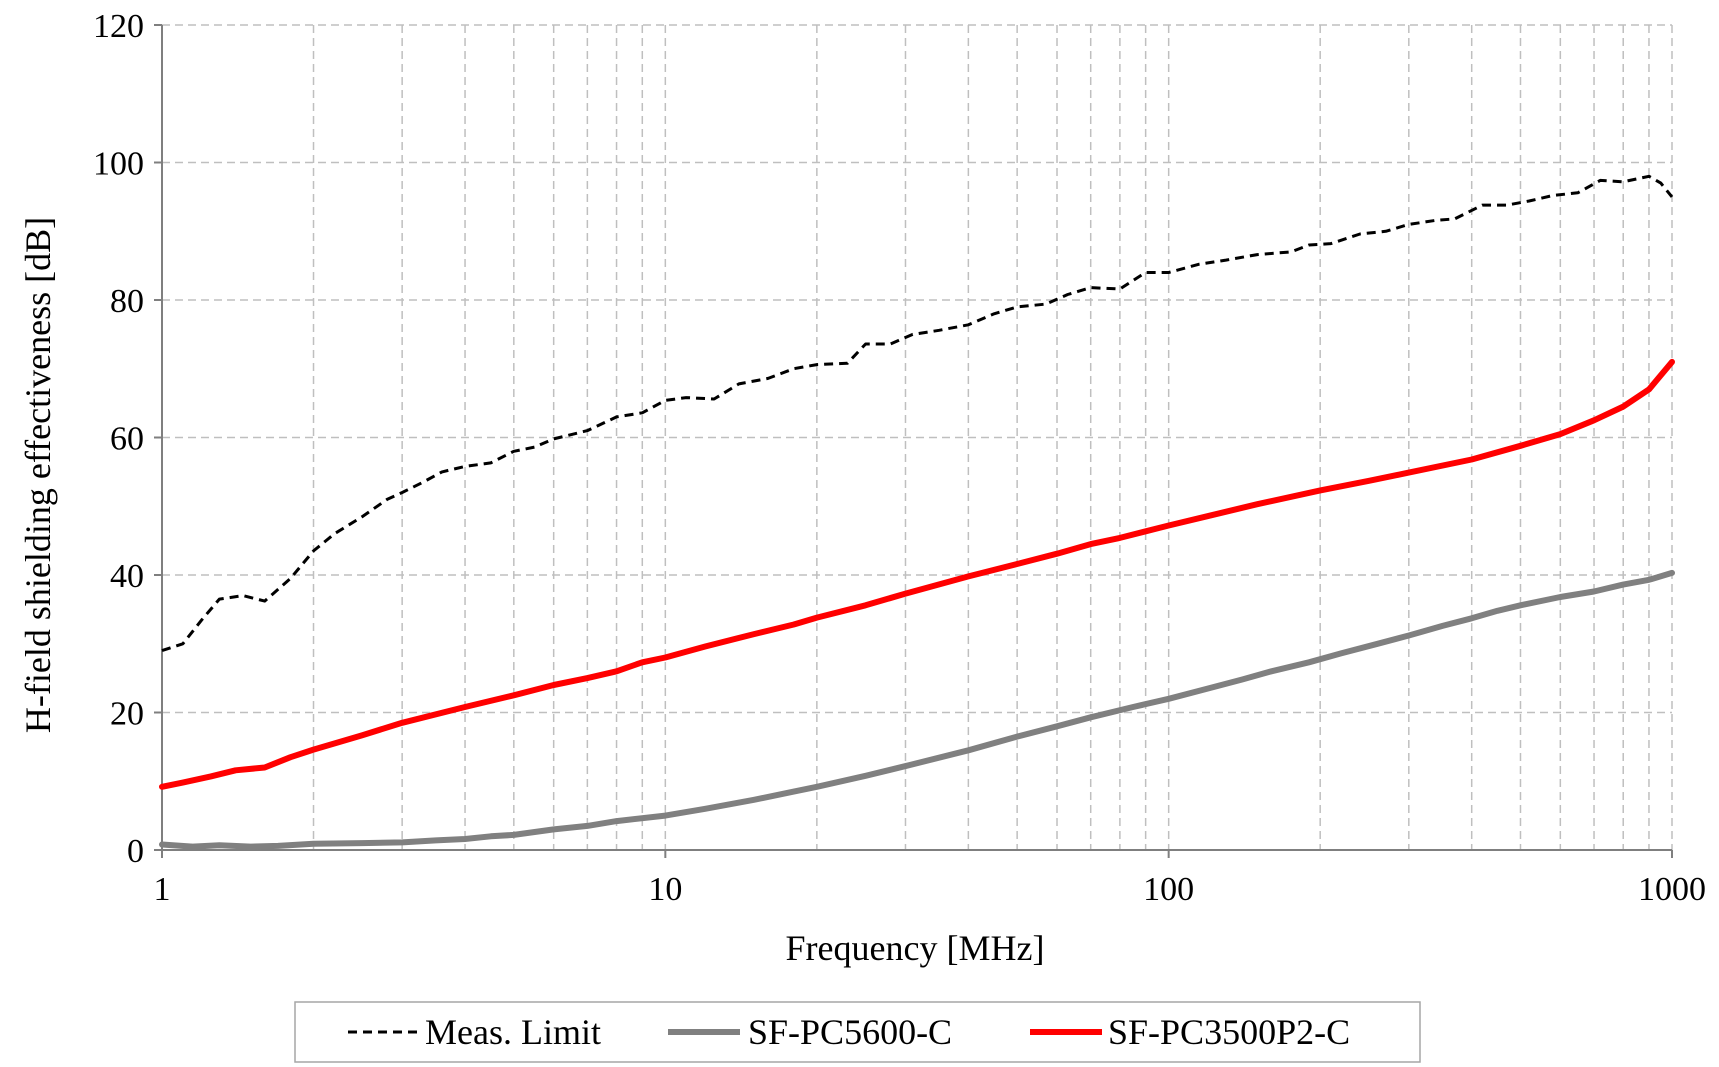 The height and width of the screenshot is (1067, 1719). I want to click on y-tick-label: 120, so click(118, 26).